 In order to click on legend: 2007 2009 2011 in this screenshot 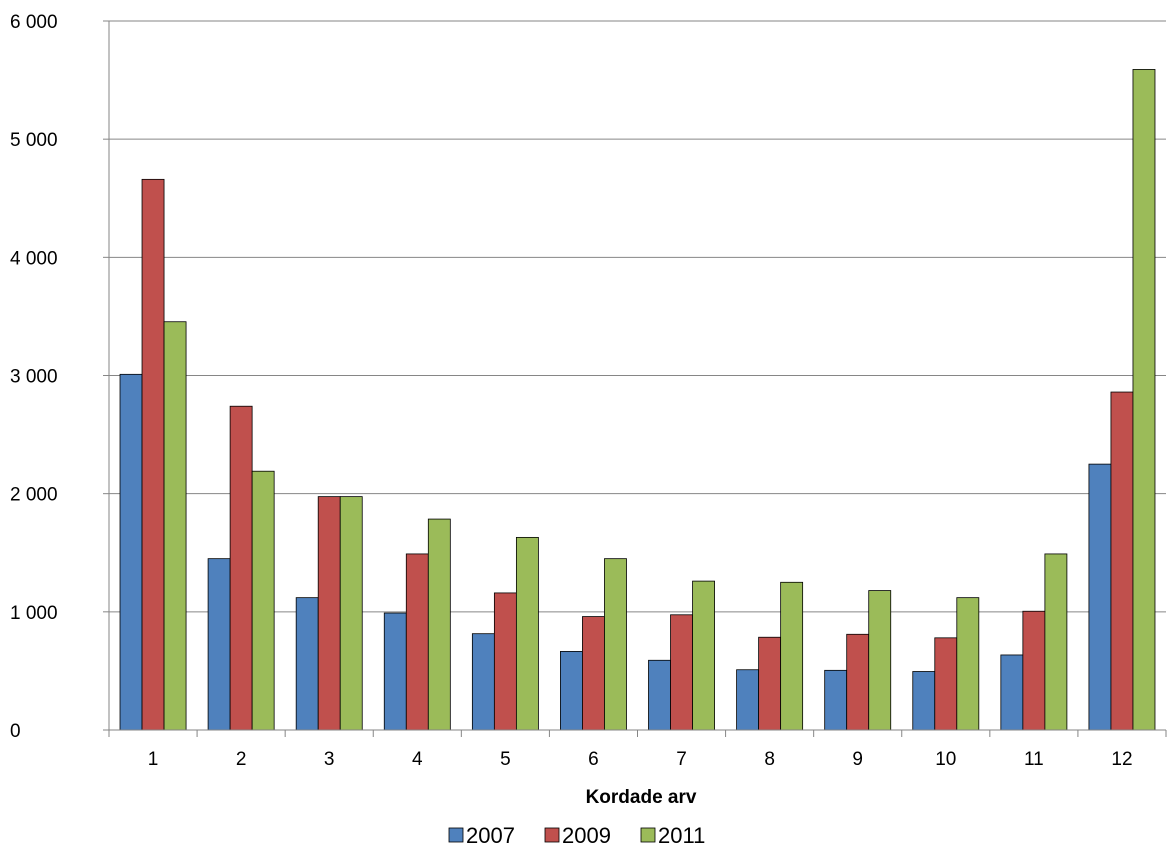, I will do `click(576, 835)`.